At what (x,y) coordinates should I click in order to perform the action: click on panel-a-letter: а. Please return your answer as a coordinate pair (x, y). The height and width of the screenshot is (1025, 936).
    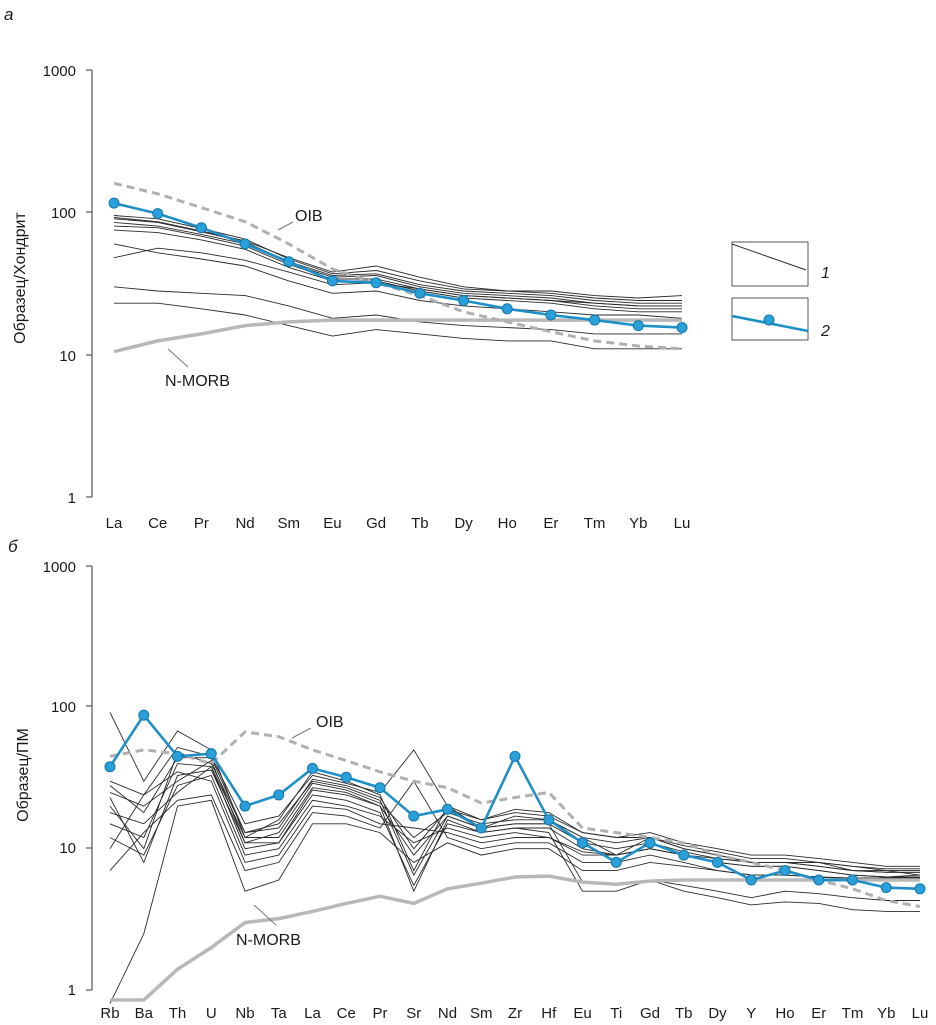
    Looking at the image, I should click on (8, 14).